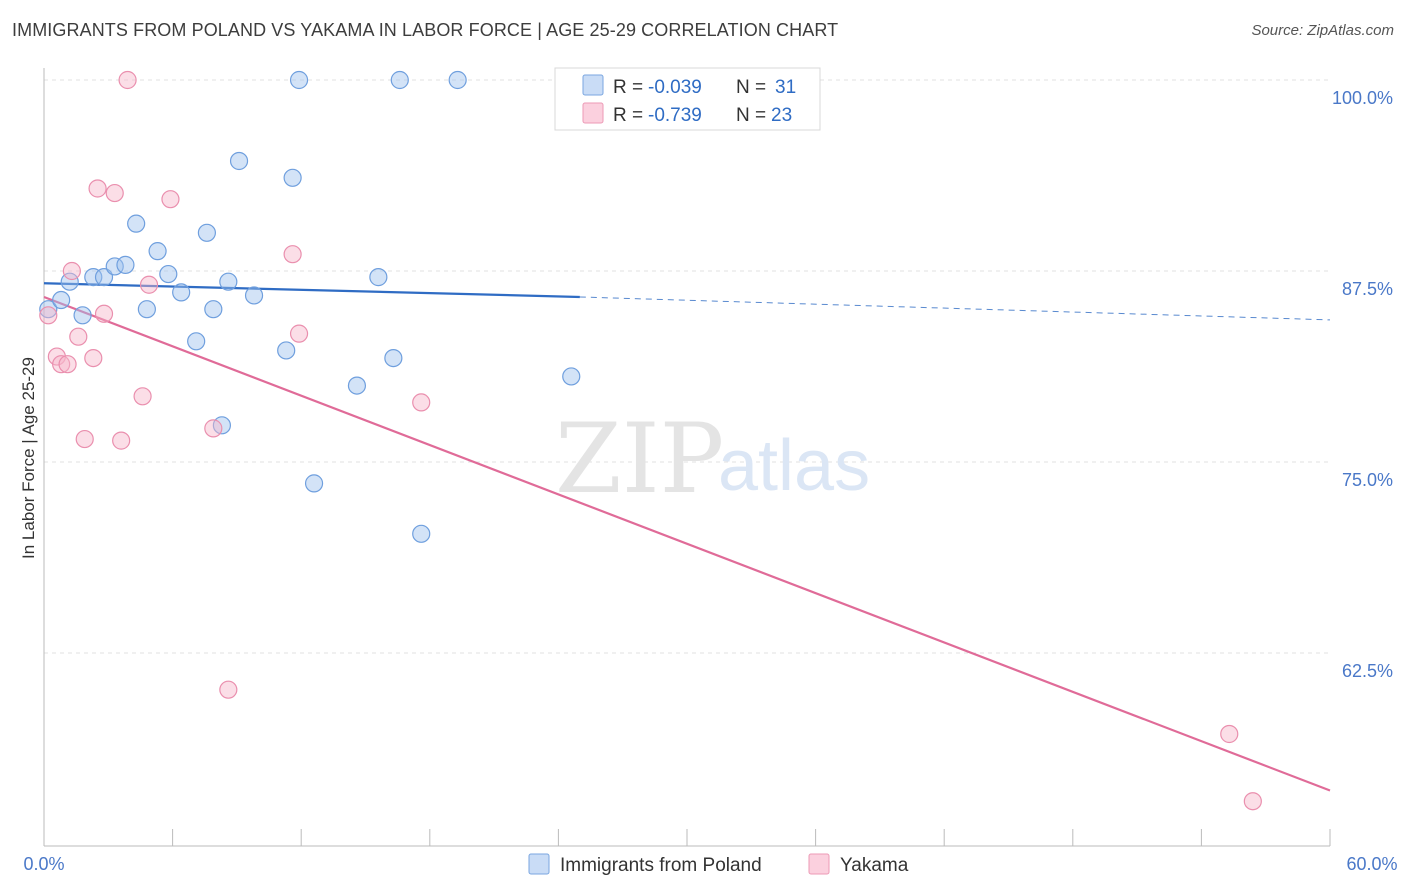 This screenshot has width=1406, height=892. Describe the element at coordinates (751, 87) in the screenshot. I see `legend-n-label-poland: N =` at that location.